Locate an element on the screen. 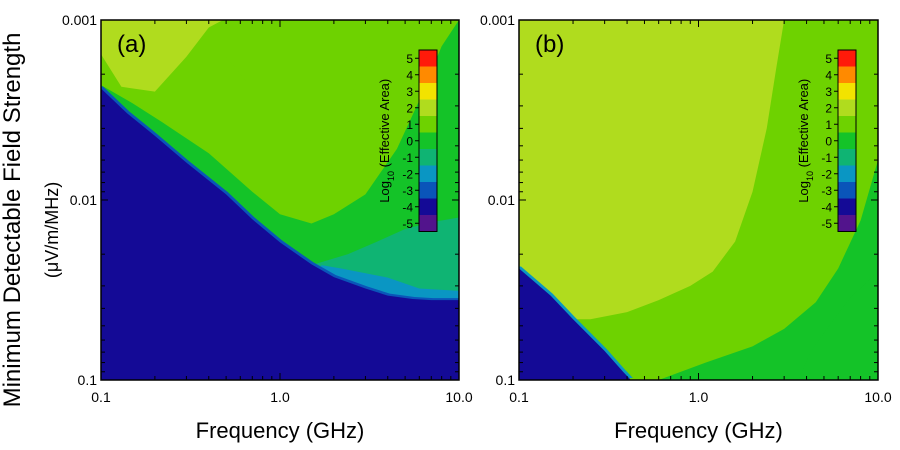  y-axis-title-line2: (μV/m/MHz) is located at coordinates (52, 230).